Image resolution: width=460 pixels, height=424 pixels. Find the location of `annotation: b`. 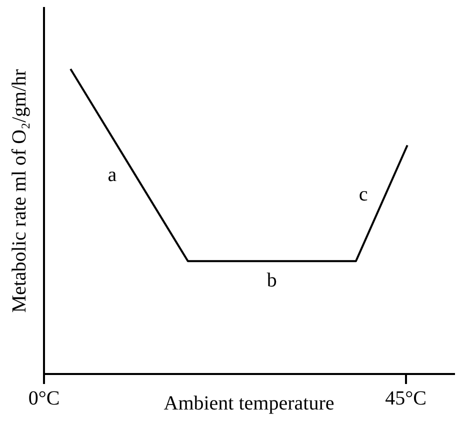

annotation: b is located at coordinates (271, 280).